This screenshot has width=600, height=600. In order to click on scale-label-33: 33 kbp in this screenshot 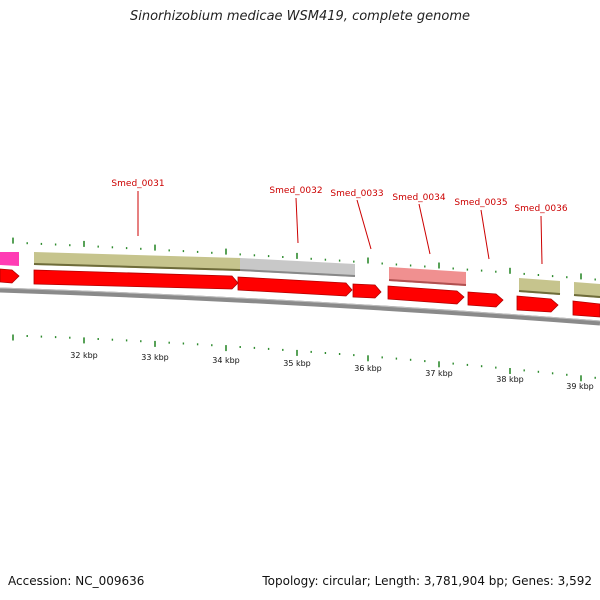, I will do `click(155, 357)`.